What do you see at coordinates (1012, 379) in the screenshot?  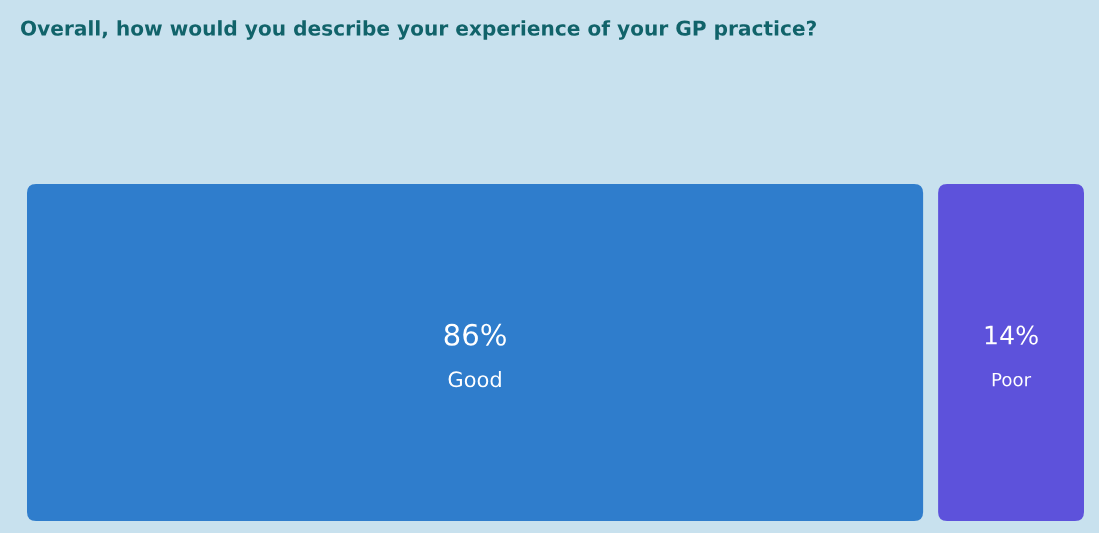 I see `category-label: Poor` at bounding box center [1012, 379].